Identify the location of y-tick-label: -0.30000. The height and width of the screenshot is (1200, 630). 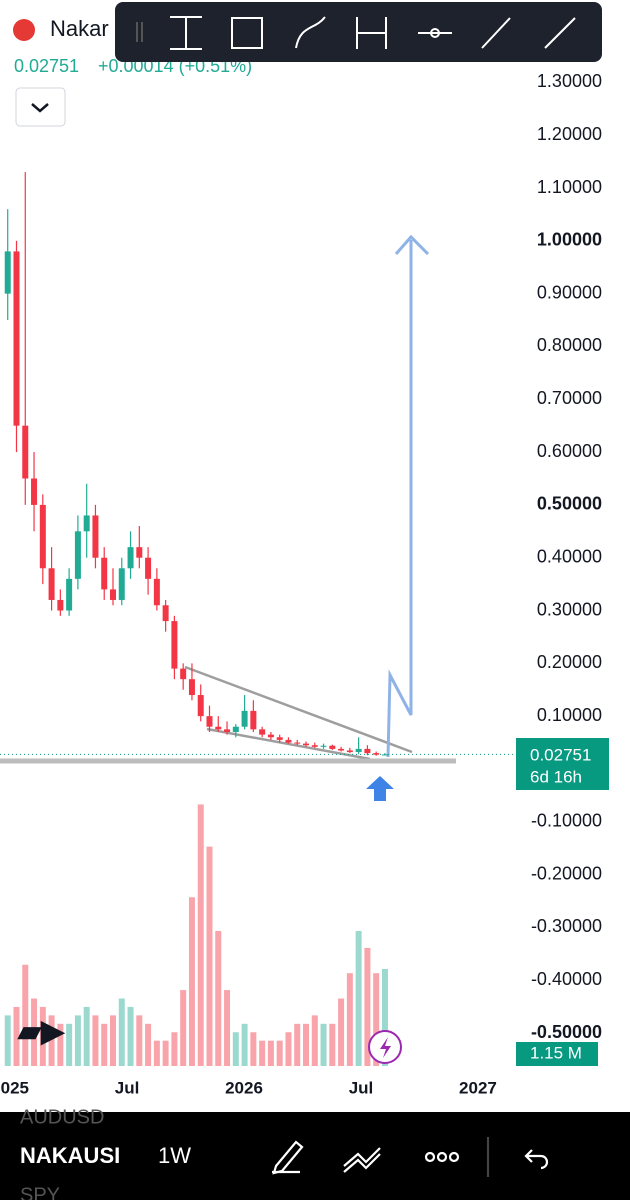
(566, 926).